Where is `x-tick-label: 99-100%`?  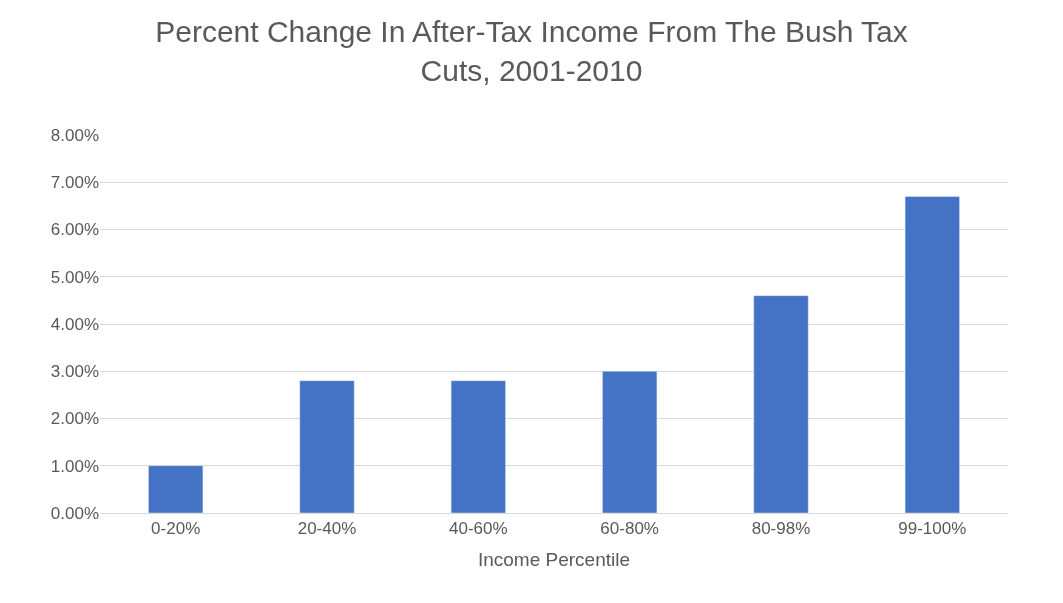
x-tick-label: 99-100% is located at coordinates (932, 529).